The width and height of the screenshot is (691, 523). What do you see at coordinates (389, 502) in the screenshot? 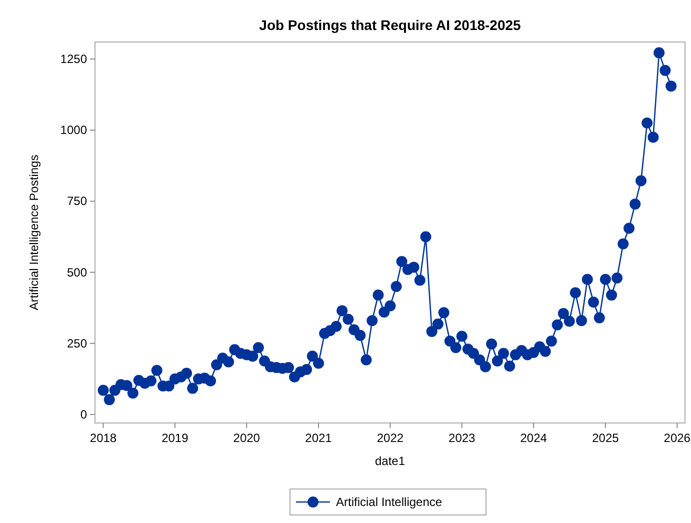
I see `legend-label: Artificial Intelligence` at bounding box center [389, 502].